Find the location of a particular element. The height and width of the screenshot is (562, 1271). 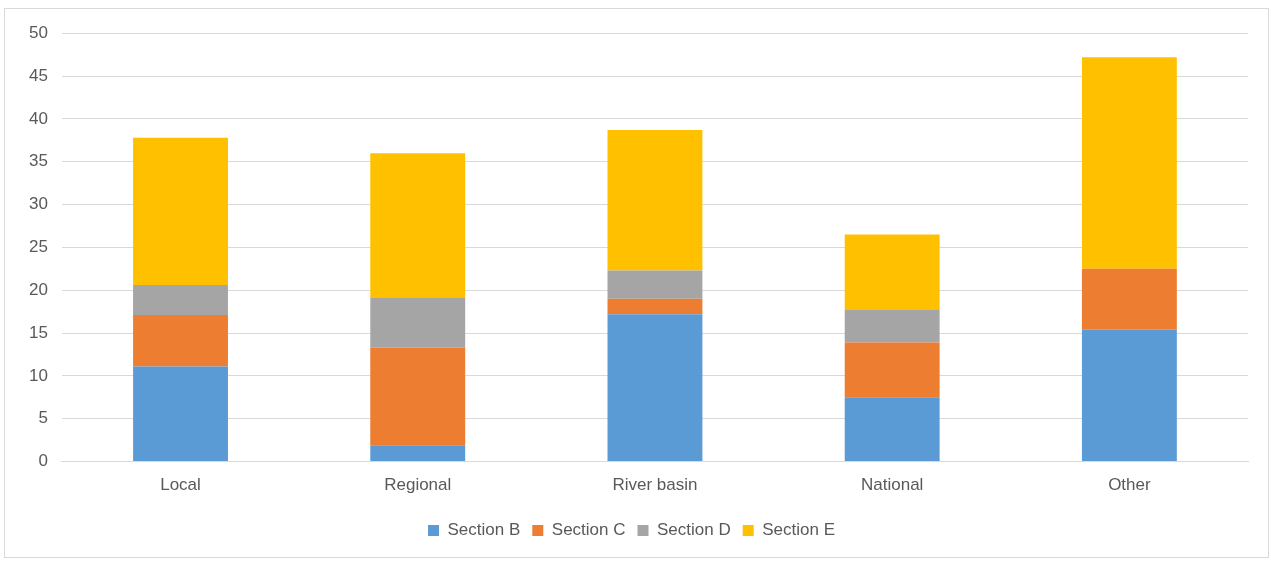

y-tick-label: 30 is located at coordinates (38, 204).